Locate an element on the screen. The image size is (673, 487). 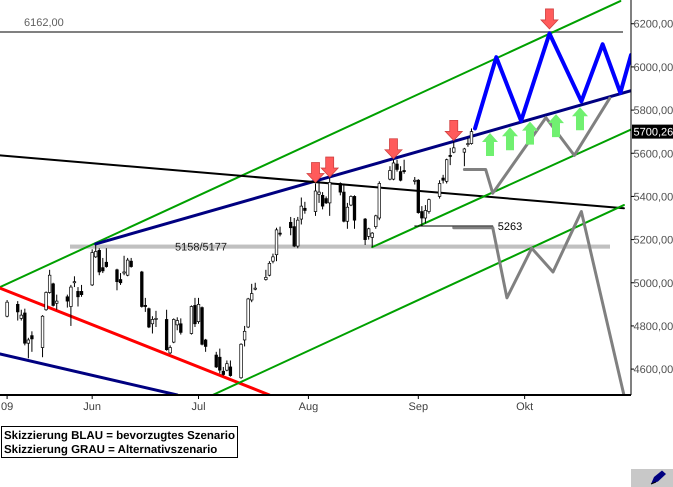
y-tick-label: 5000,00 is located at coordinates (653, 284).